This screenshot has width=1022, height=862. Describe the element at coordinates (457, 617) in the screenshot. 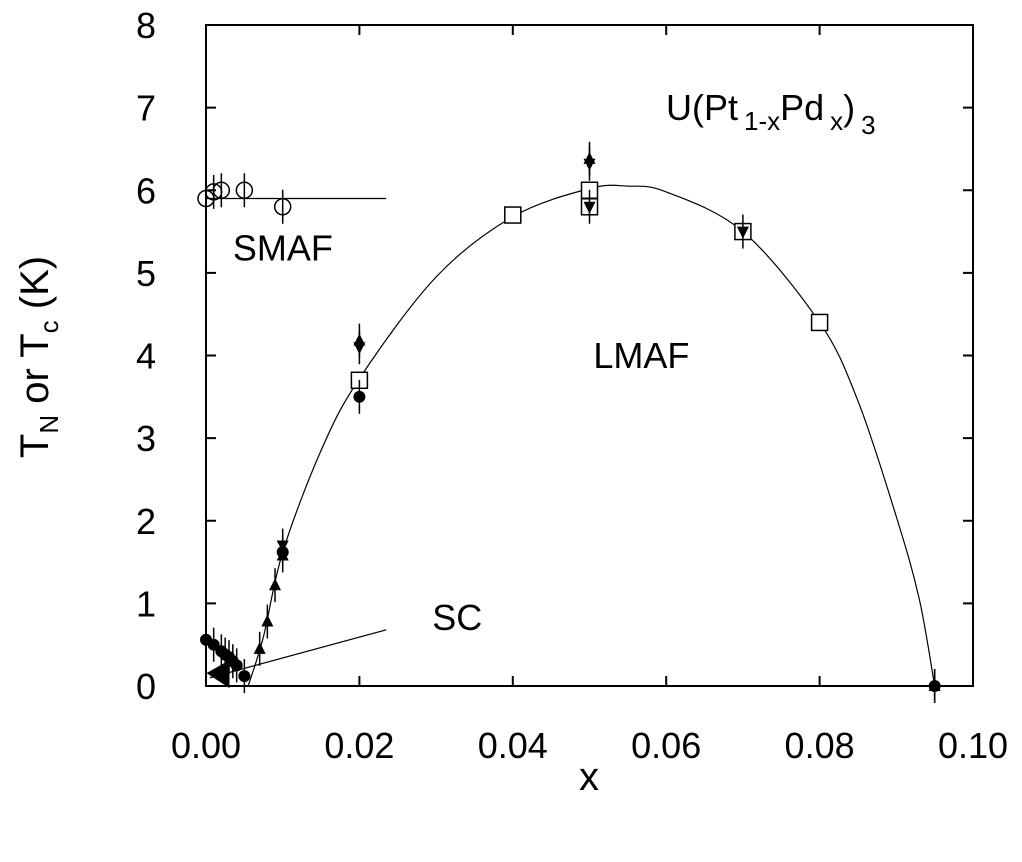

I see `region-label-sc: SC` at that location.